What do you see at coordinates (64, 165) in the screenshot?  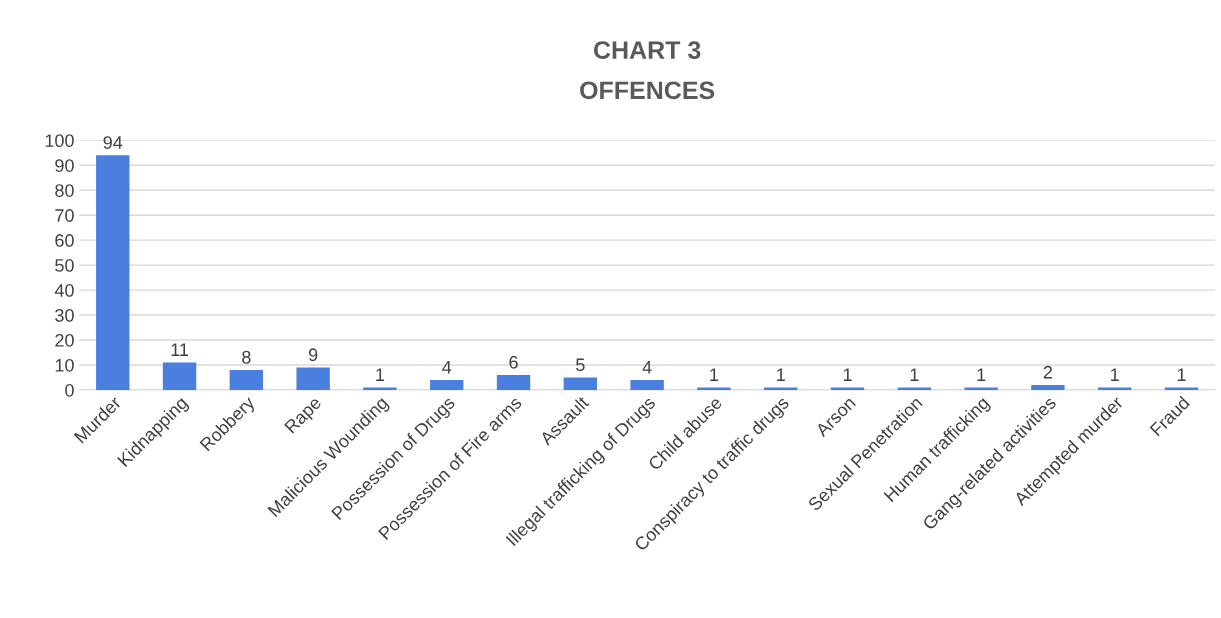 I see `y-tick-label: 90` at bounding box center [64, 165].